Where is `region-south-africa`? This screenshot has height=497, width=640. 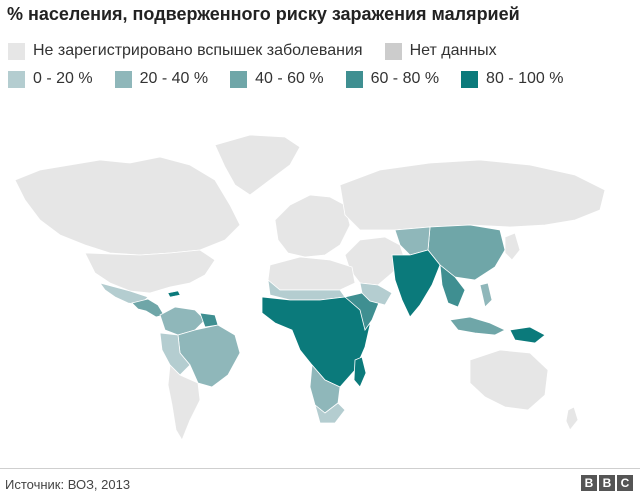 region-south-africa is located at coordinates (330, 413).